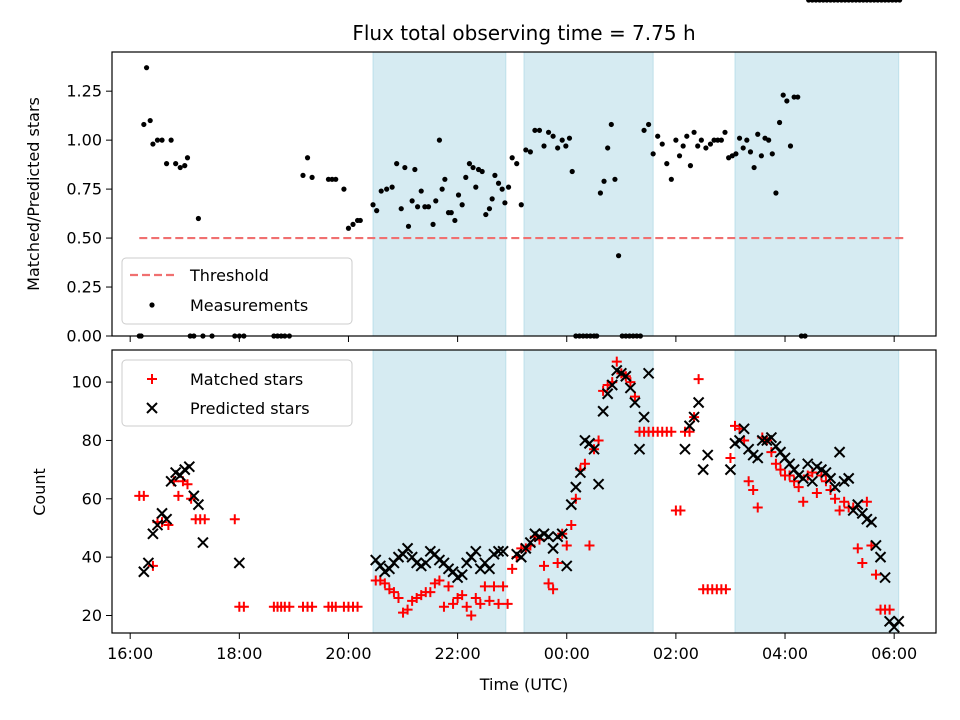 This screenshot has height=720, width=960. I want to click on x-tick-label: 22:00, so click(458, 653).